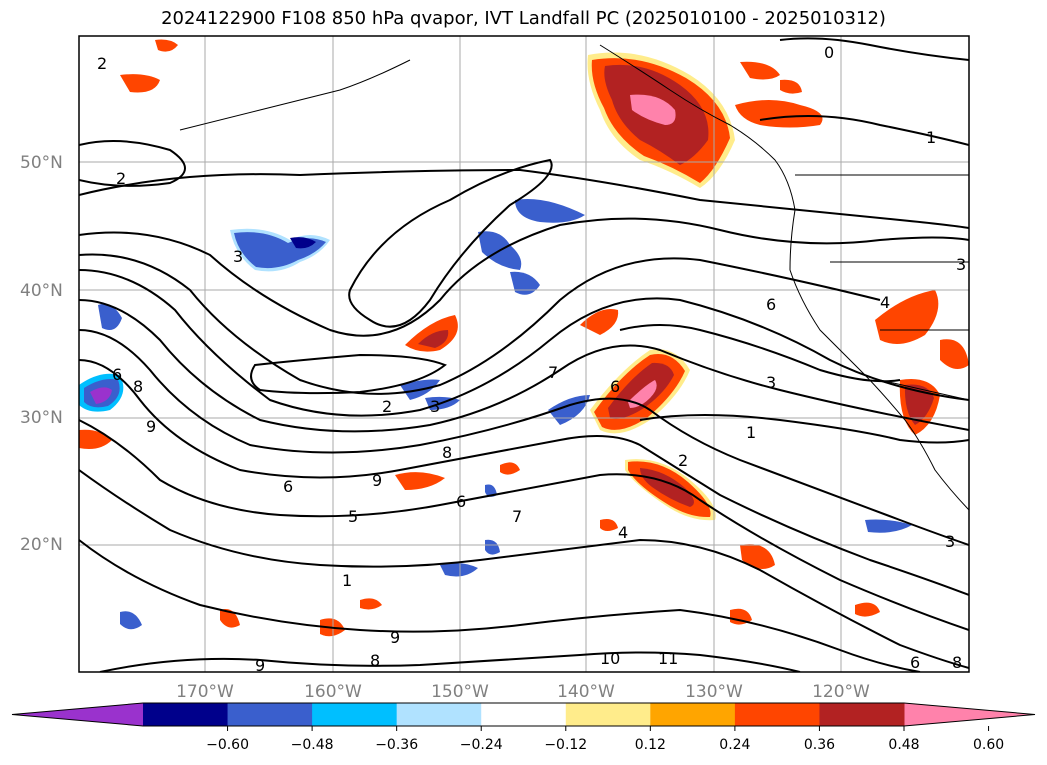  I want to click on lat-tick-label: 50°N, so click(41, 163).